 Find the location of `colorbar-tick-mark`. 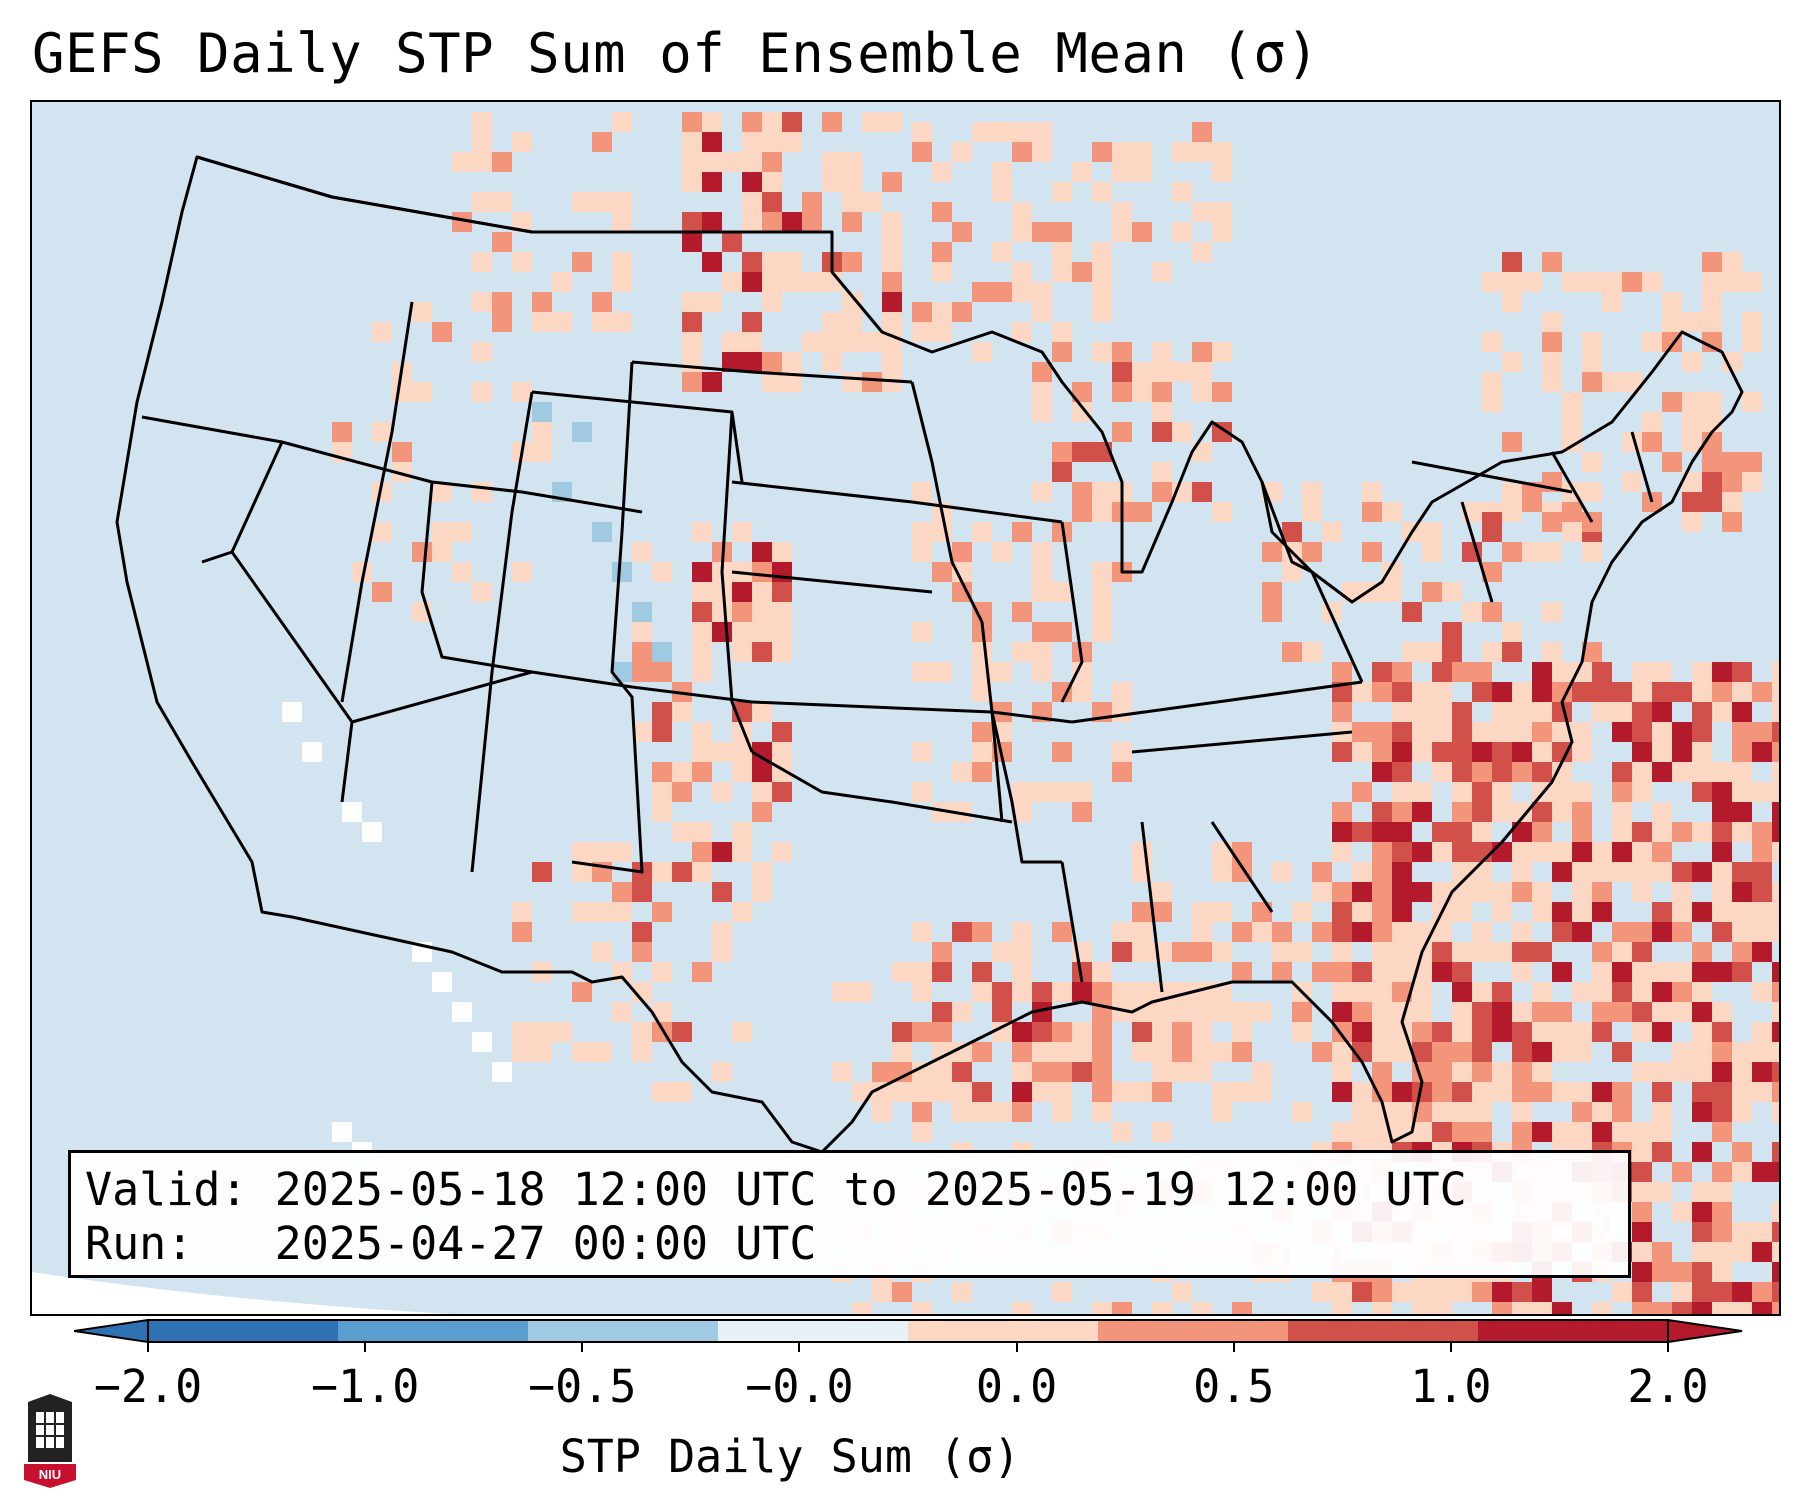

colorbar-tick-mark is located at coordinates (365, 1347).